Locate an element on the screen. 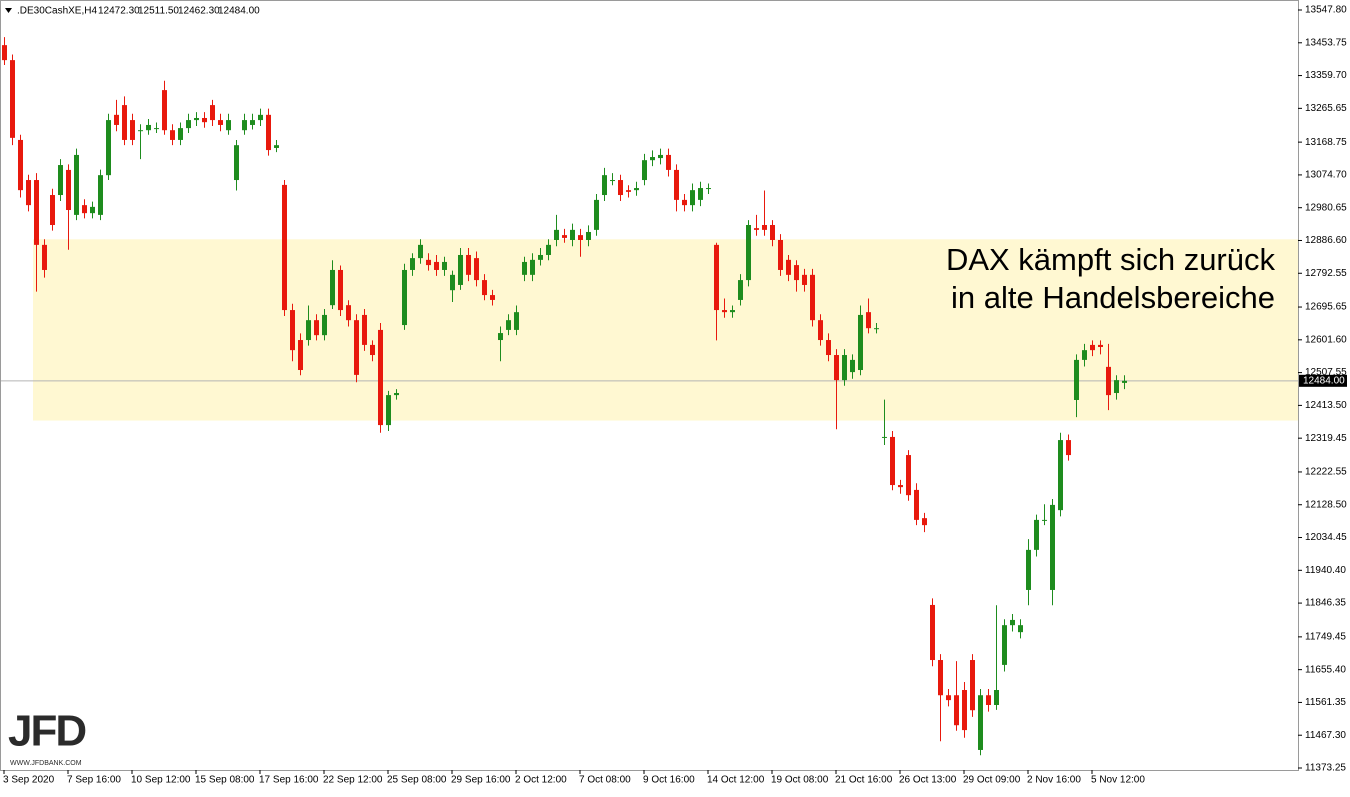 Image resolution: width=1350 pixels, height=797 pixels. menu-arrow is located at coordinates (8, 10).